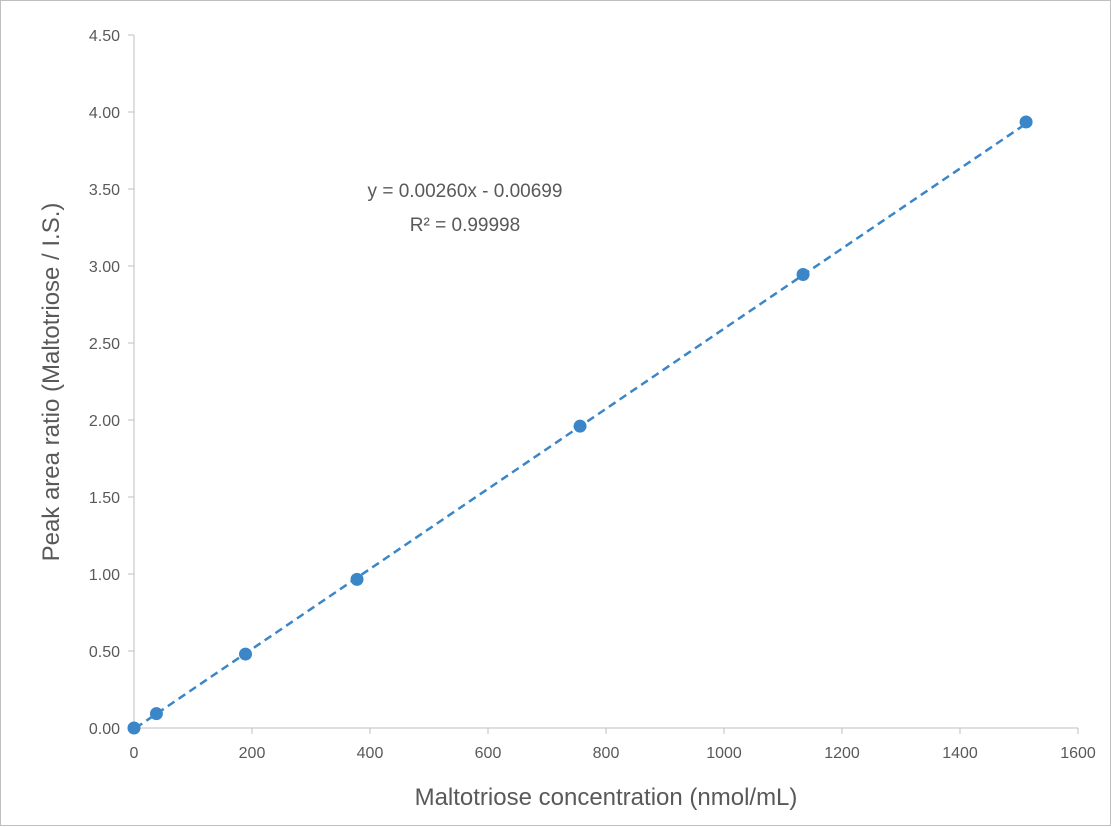 This screenshot has width=1111, height=827. I want to click on y-axis-title: Peak area ratio (Maltotriose / I.S.), so click(51, 382).